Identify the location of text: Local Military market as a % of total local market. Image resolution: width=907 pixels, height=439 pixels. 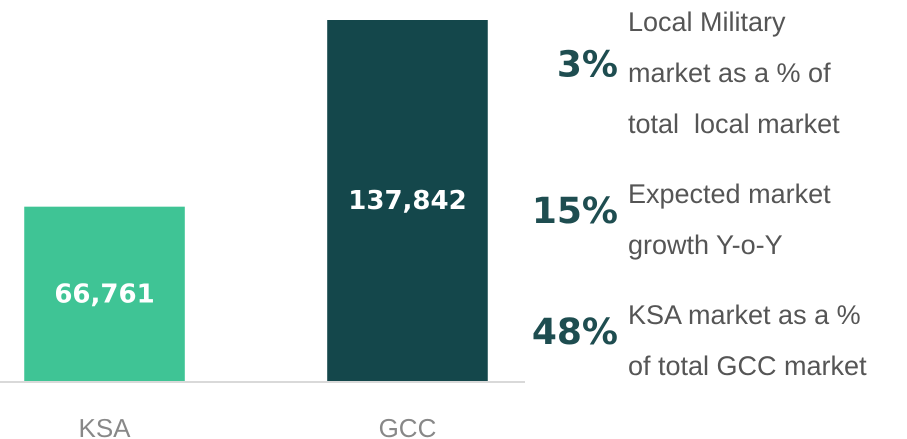
(734, 73).